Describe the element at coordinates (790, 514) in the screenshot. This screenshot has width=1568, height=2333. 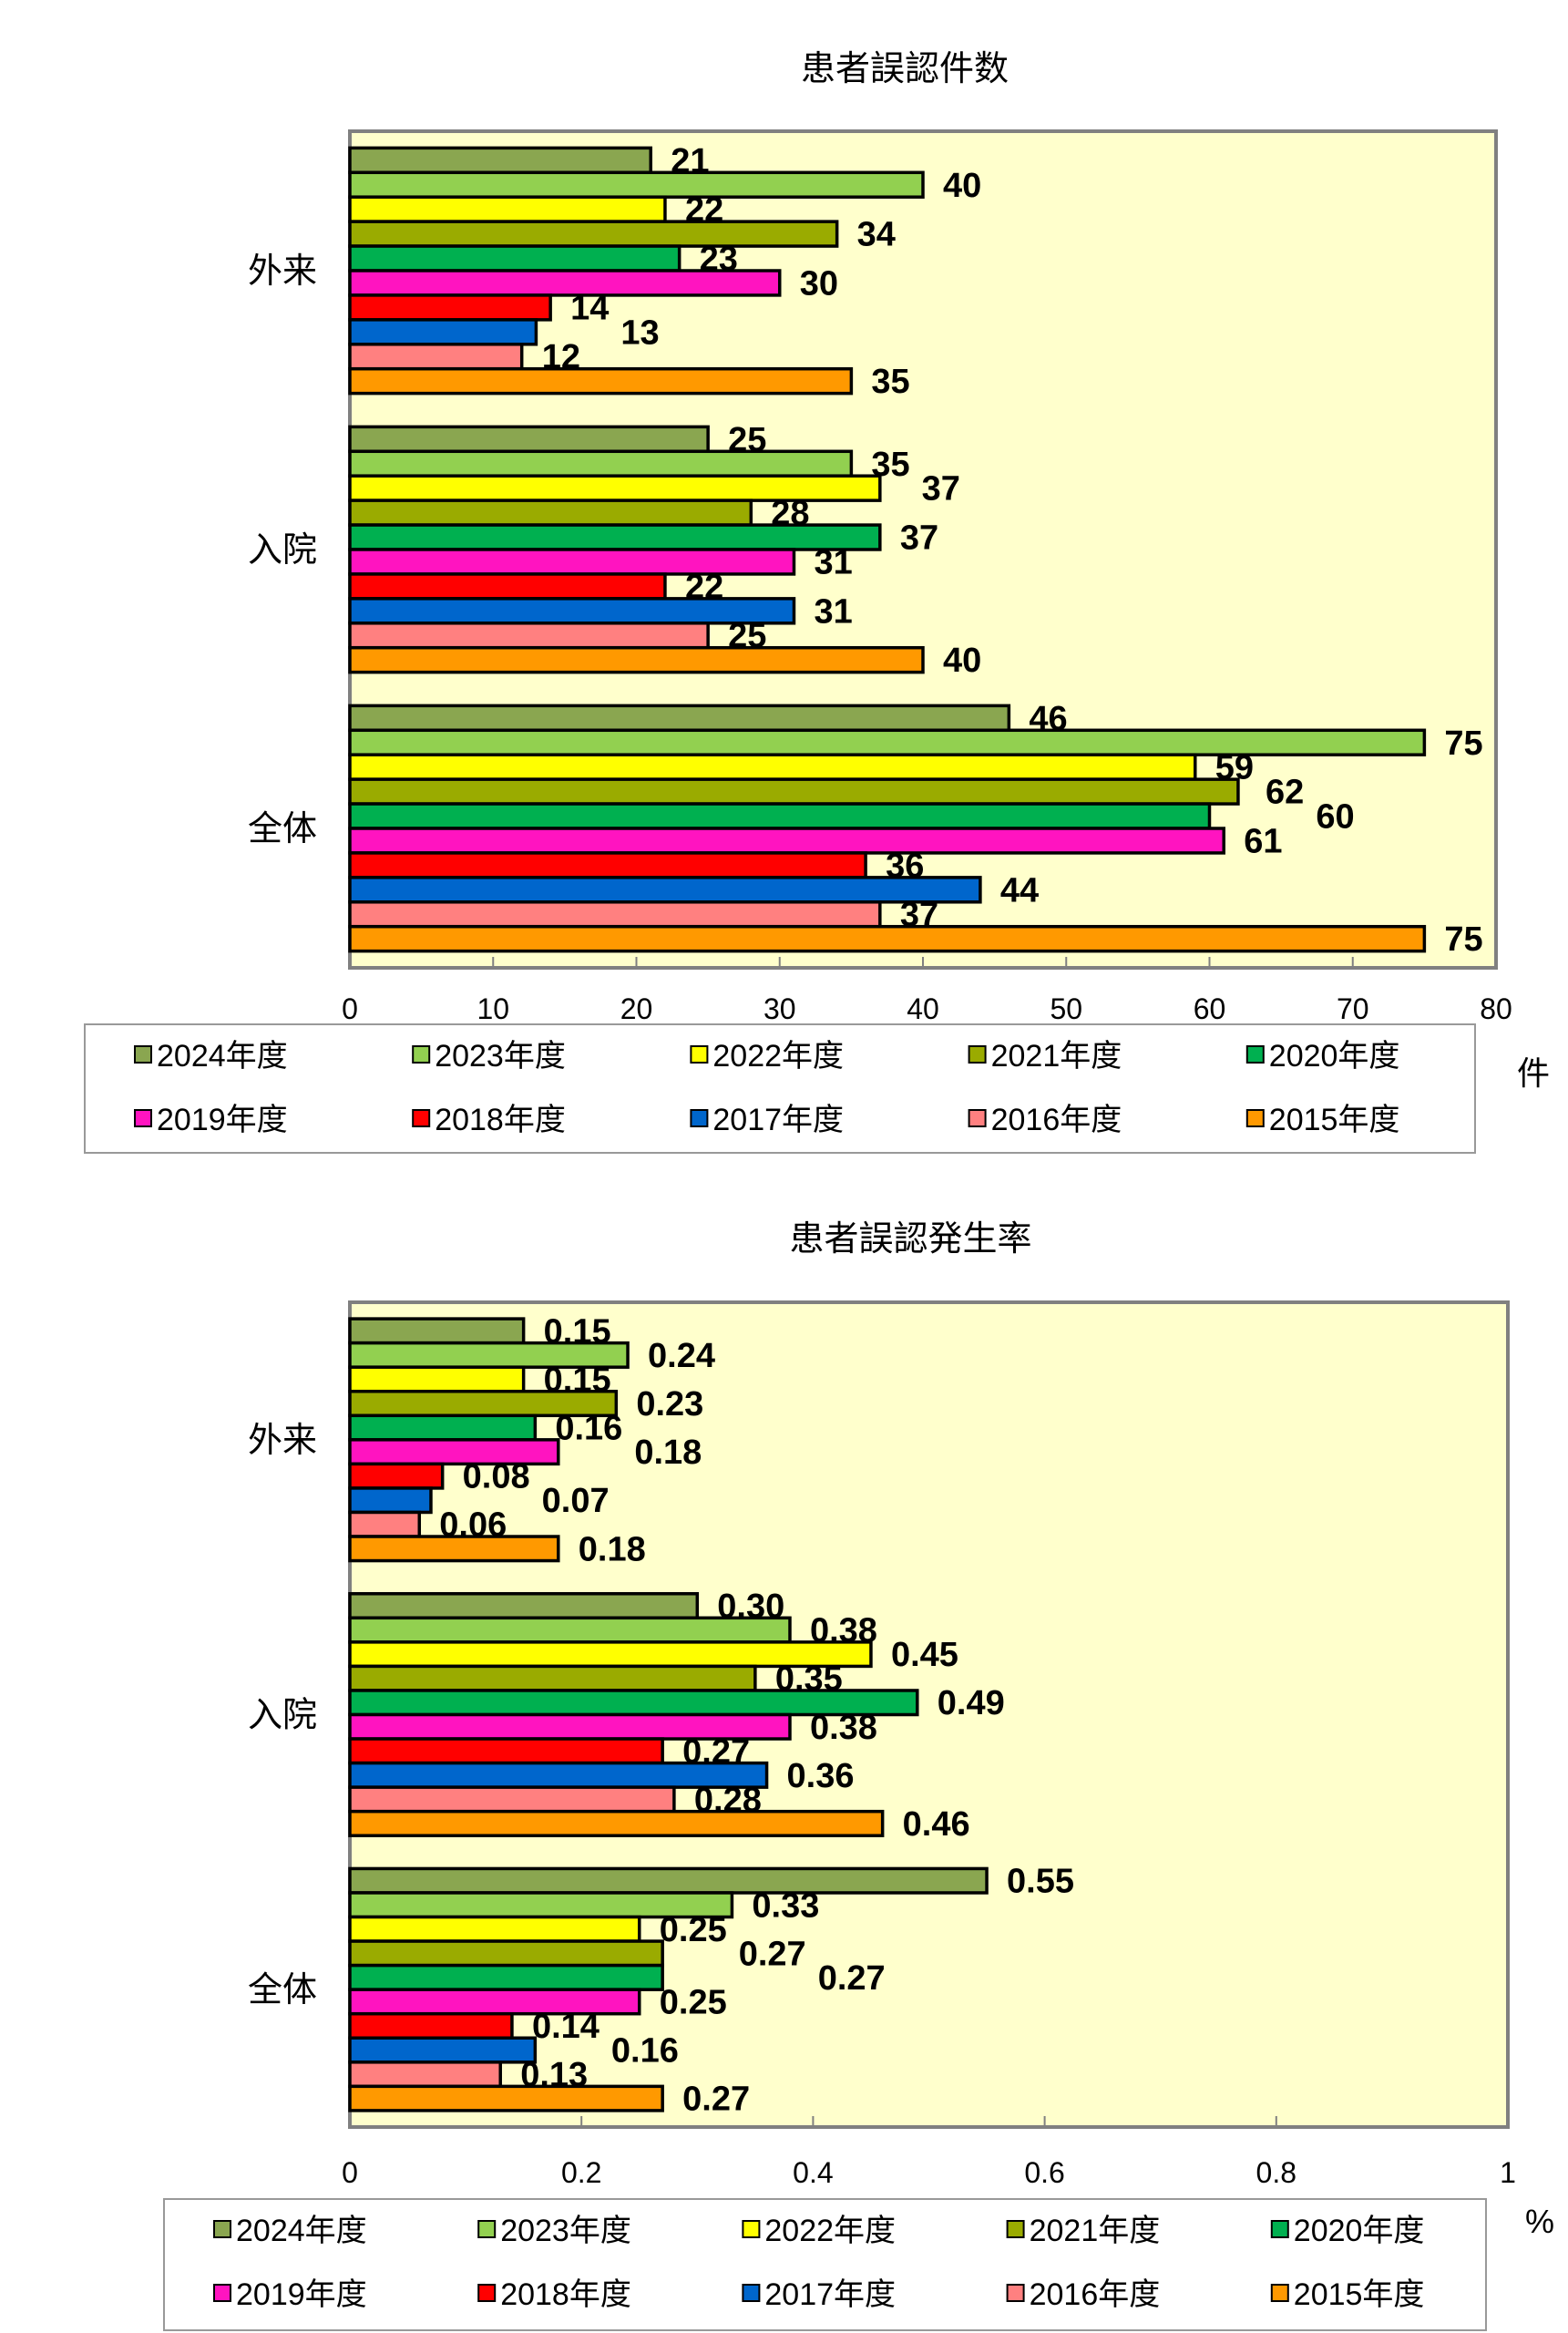
I see `data-label: 28` at that location.